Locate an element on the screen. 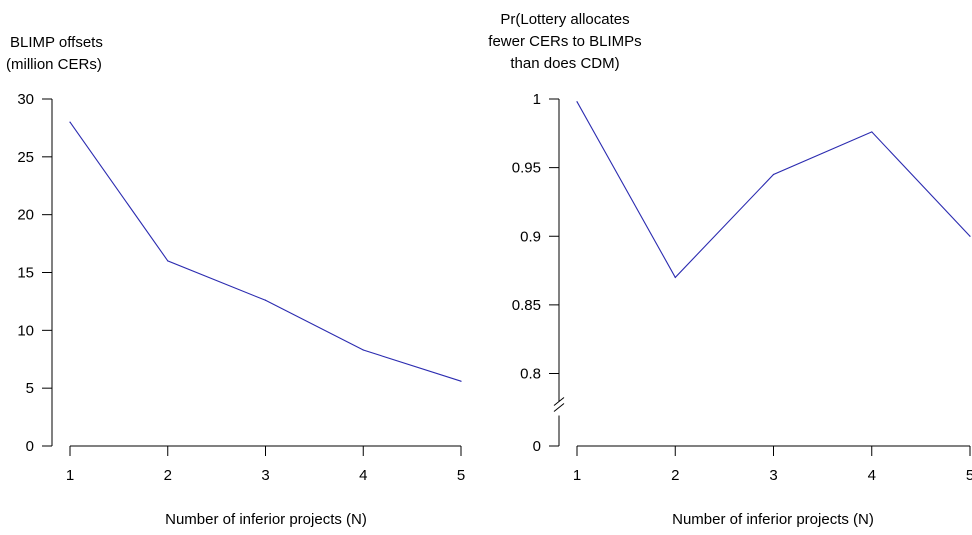  right-y-tick-label: 0.9 is located at coordinates (530, 236).